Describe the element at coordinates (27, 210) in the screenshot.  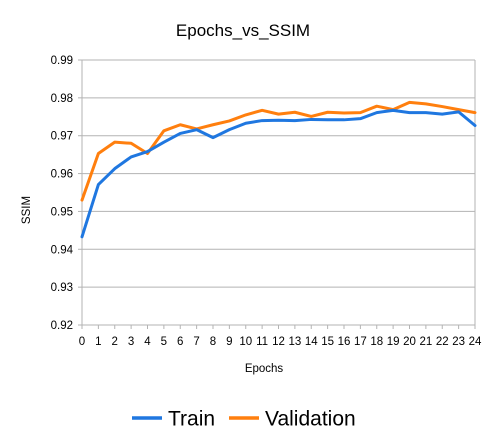
I see `y-axis-label: SSIM` at that location.